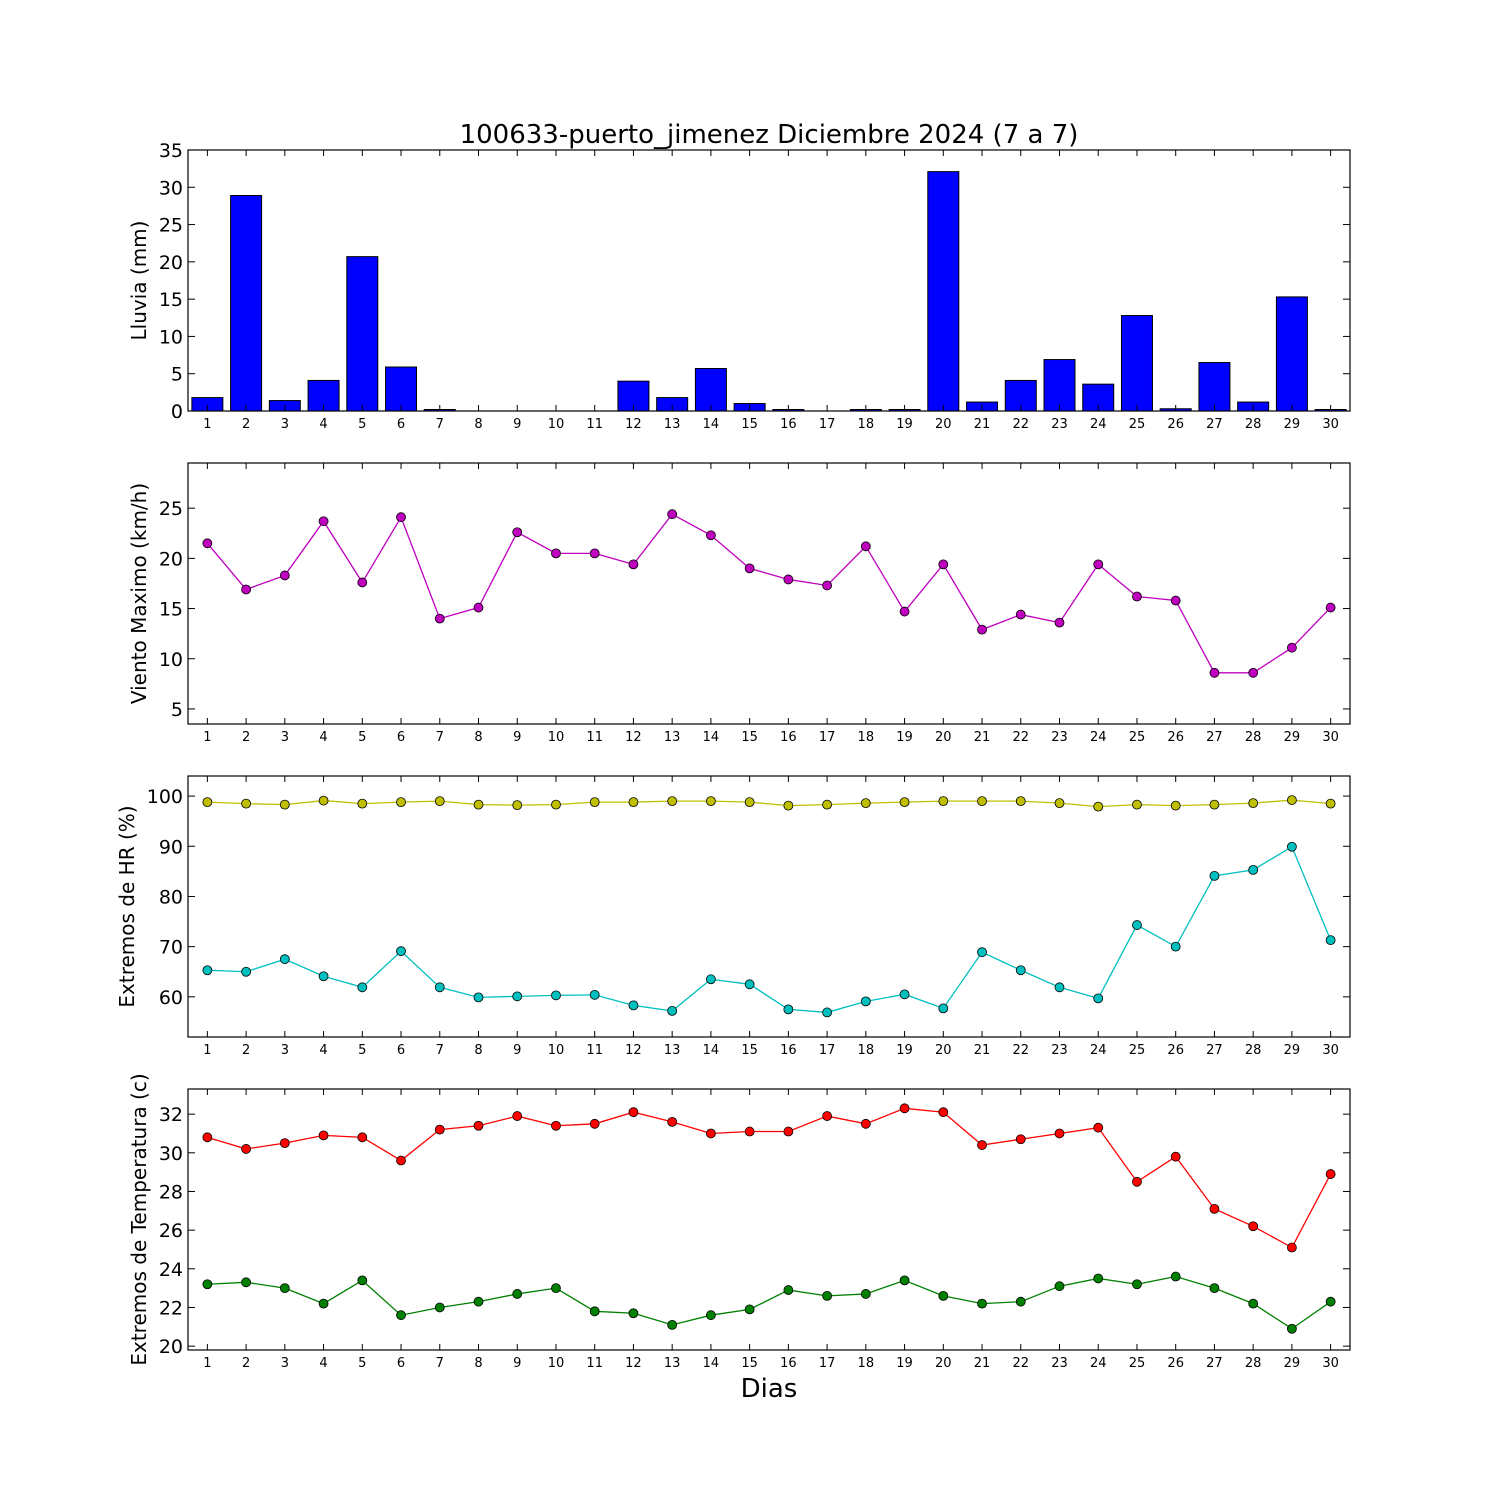  I want to click on y-axis-label: Lluvia (mm), so click(139, 281).